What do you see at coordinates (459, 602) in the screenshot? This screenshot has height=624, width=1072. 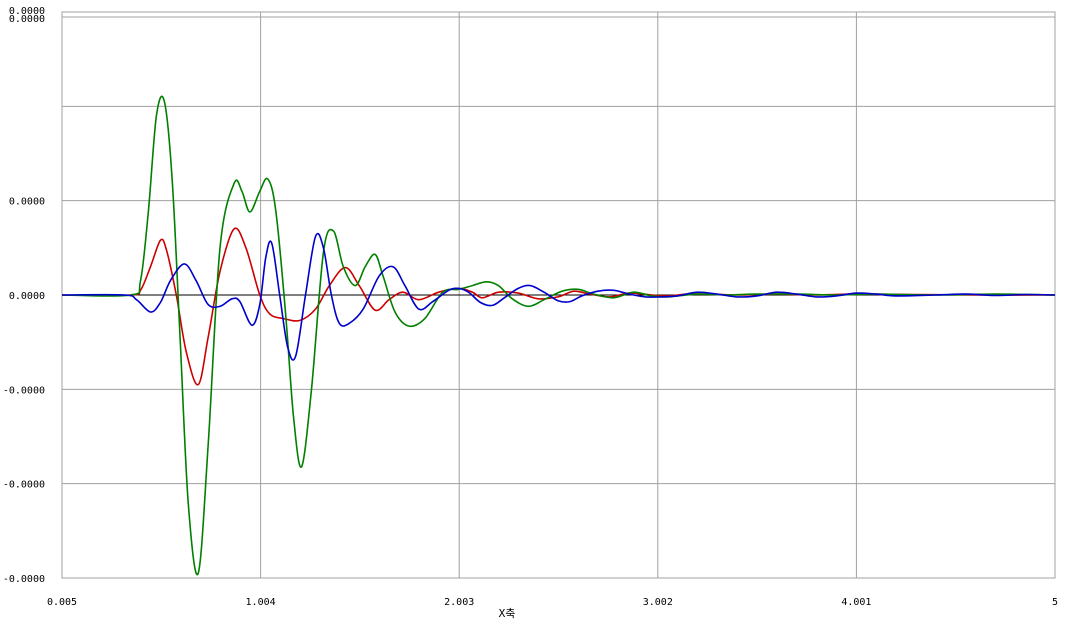 I see `x-tick-label: 2.003` at bounding box center [459, 602].